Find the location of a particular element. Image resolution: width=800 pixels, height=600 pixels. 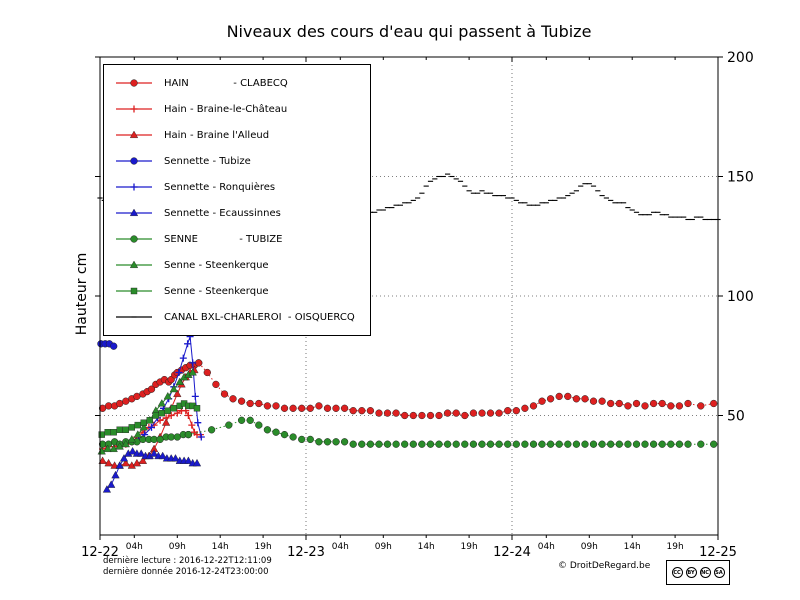

legend-item: Hain - Braine l'Alleud is located at coordinates (237, 135).